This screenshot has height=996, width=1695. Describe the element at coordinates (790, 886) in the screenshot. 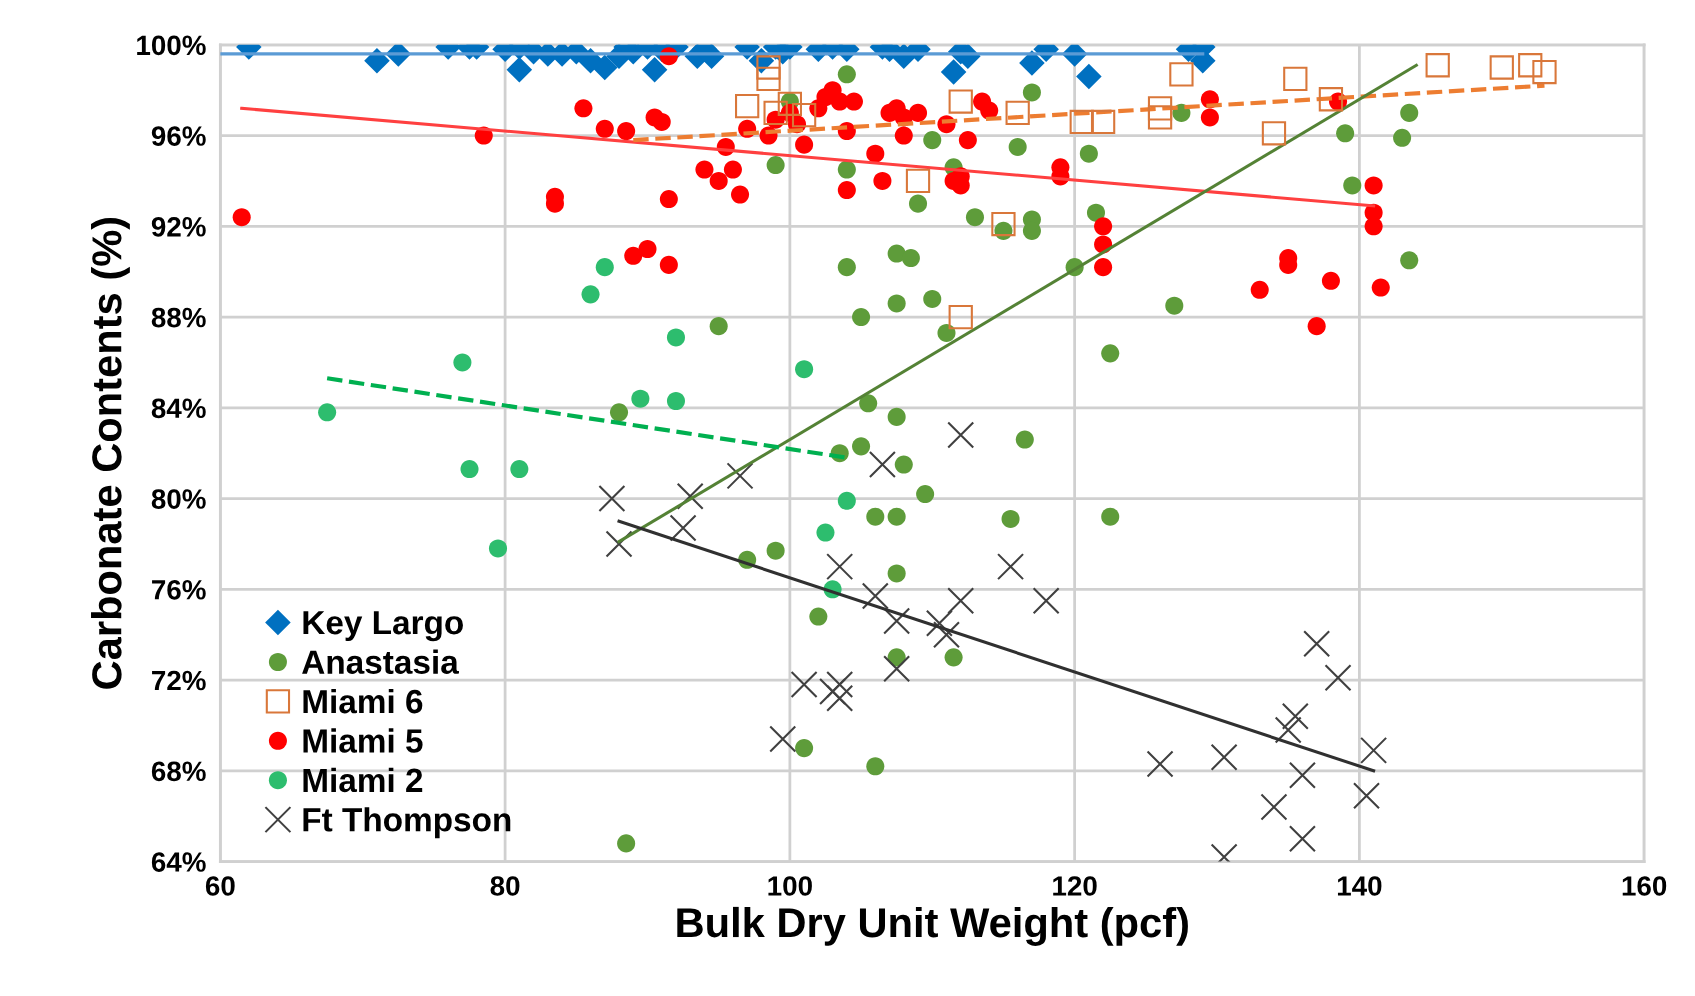

I see `x-tick-label: 100` at that location.